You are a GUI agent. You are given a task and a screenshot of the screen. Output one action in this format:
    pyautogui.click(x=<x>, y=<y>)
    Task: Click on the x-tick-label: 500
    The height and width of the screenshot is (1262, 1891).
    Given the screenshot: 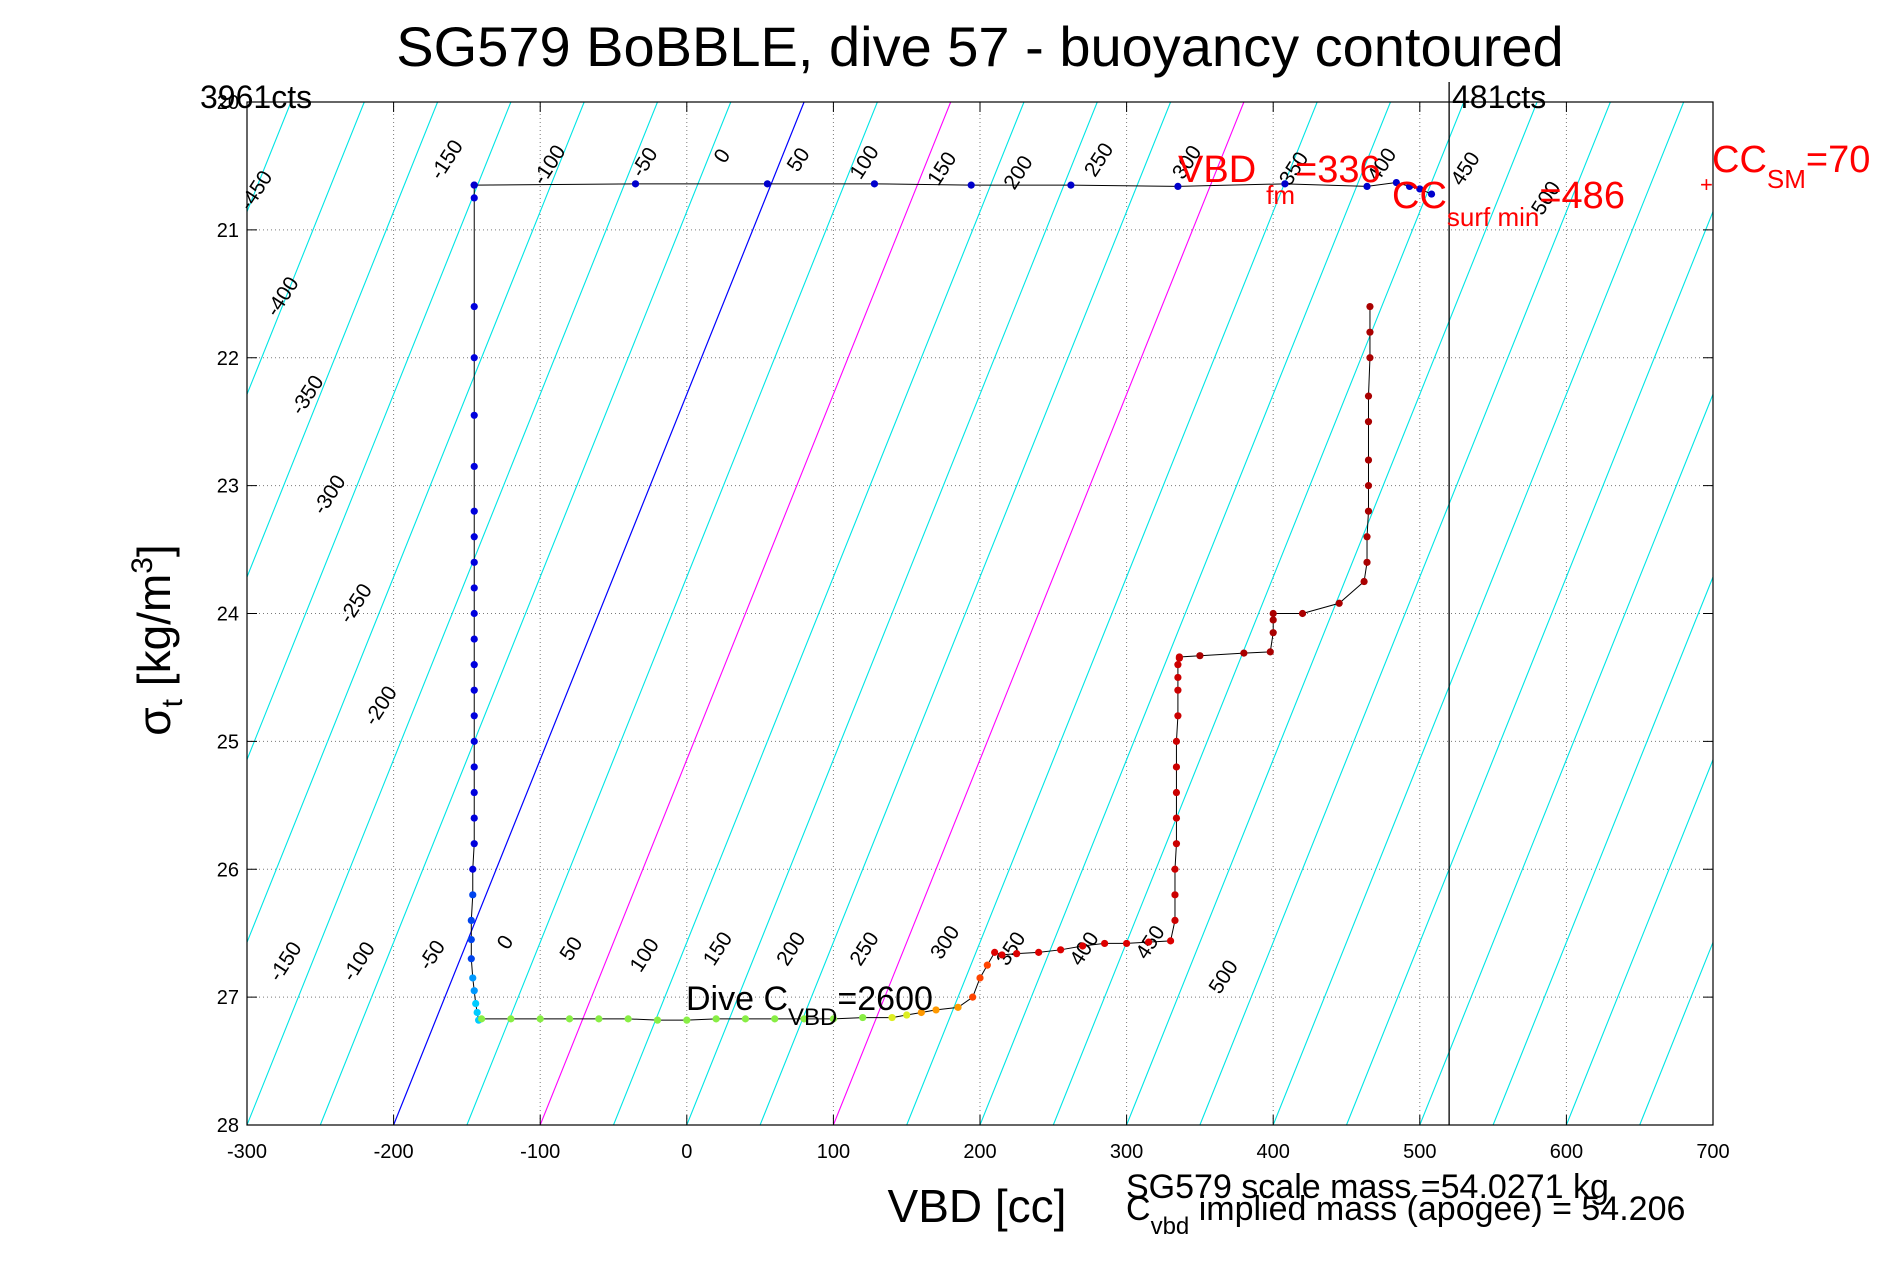 What is the action you would take?
    pyautogui.click(x=1419, y=1152)
    